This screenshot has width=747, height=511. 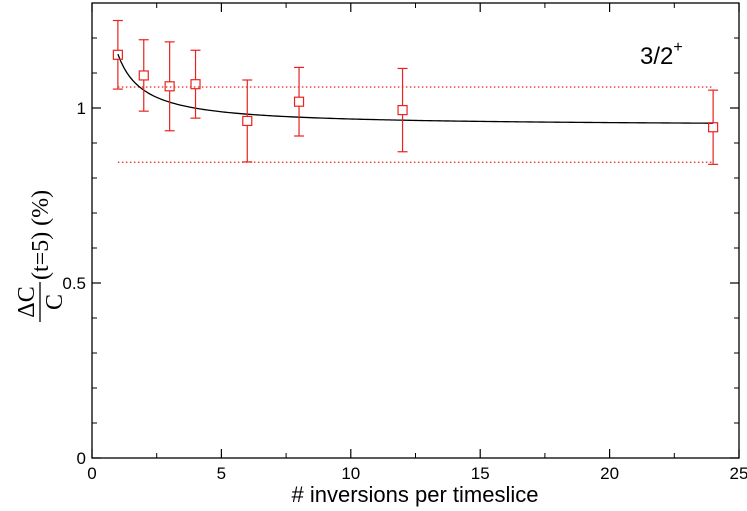 What do you see at coordinates (738, 473) in the screenshot?
I see `x-tick-label: 25` at bounding box center [738, 473].